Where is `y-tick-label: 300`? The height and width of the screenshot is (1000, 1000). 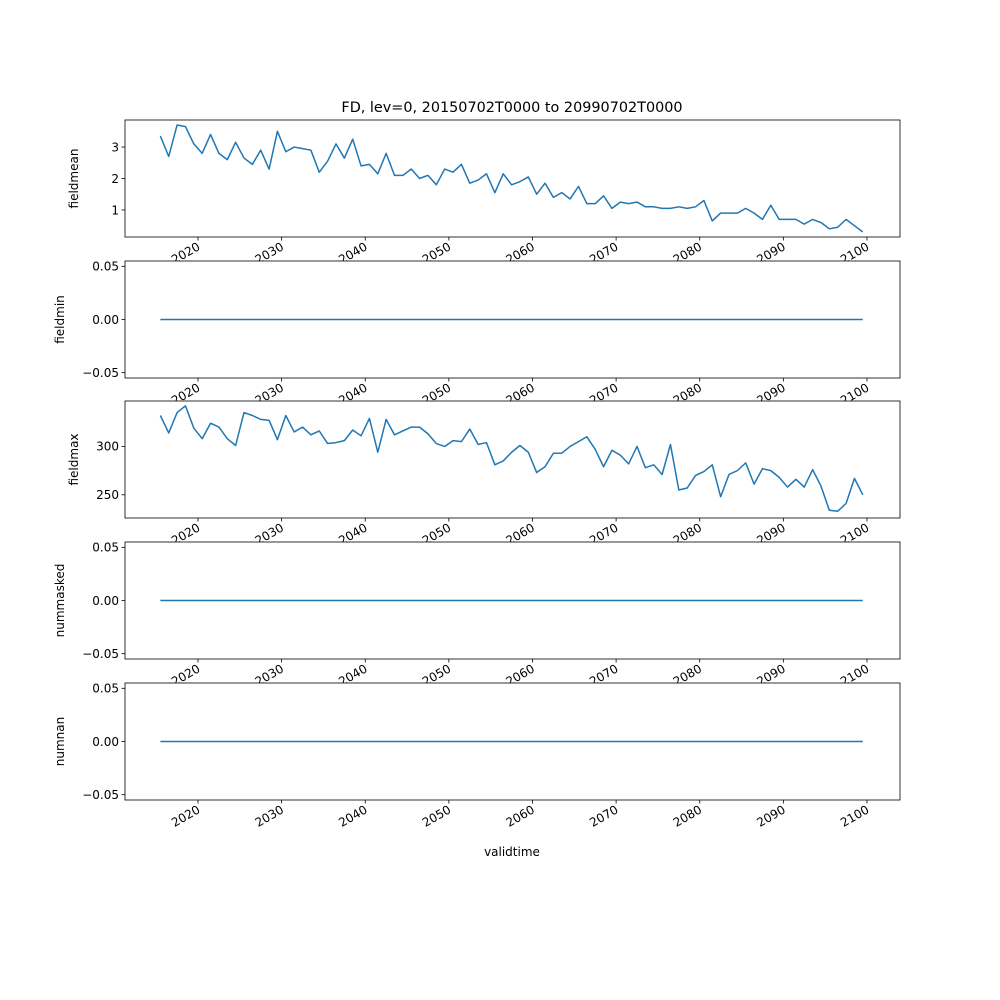
y-tick-label: 300 is located at coordinates (107, 447).